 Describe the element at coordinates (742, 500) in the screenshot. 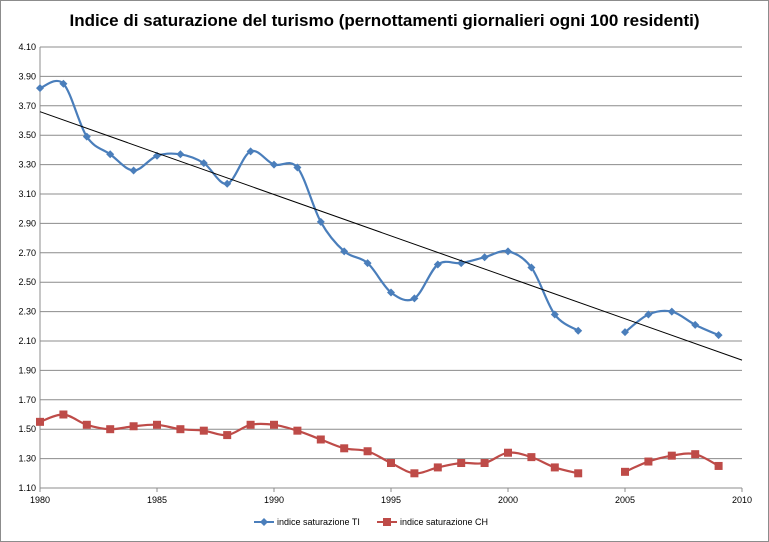

I see `x-tick-label: 2010` at that location.